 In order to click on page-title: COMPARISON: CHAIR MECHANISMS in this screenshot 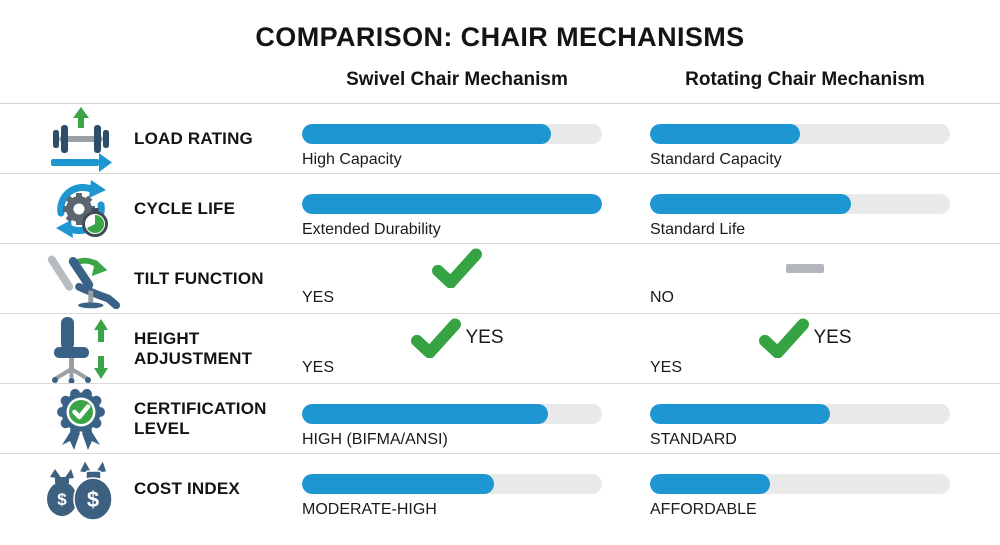, I will do `click(500, 37)`.